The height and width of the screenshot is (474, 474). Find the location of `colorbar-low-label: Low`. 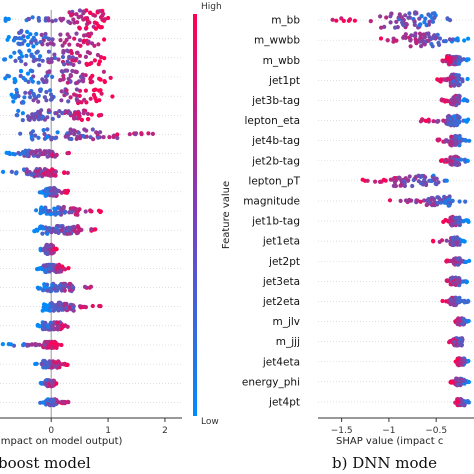

colorbar-low-label: Low is located at coordinates (210, 422).